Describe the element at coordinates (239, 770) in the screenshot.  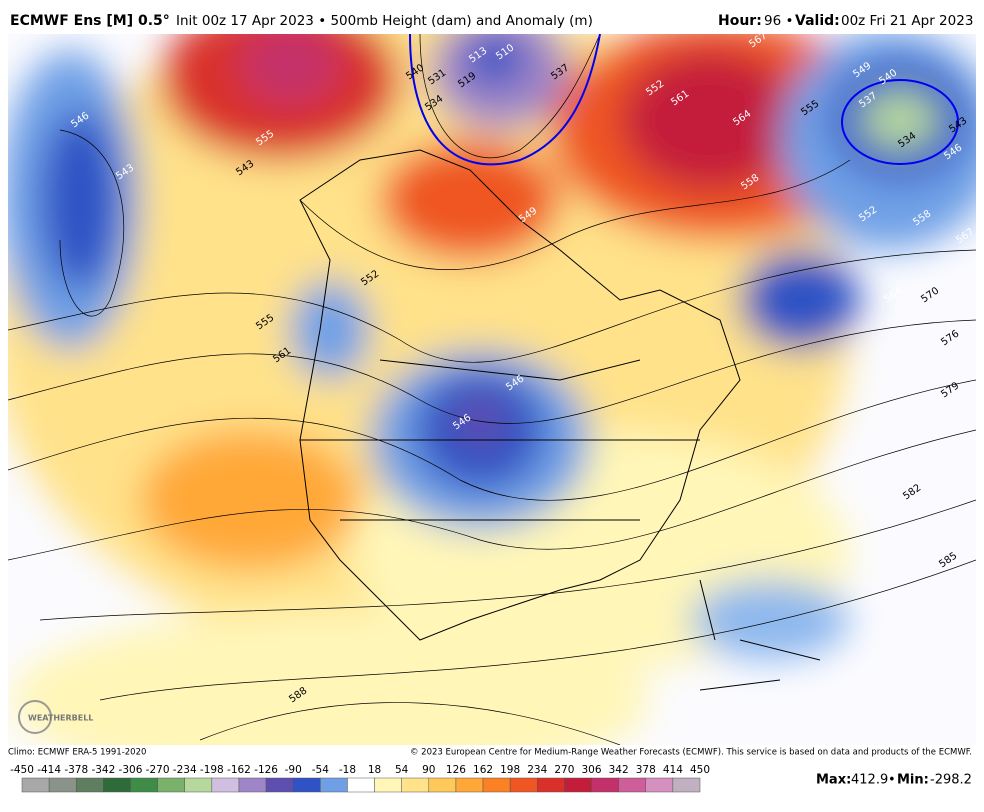
I see `colorbar-tick-label: -162` at that location.